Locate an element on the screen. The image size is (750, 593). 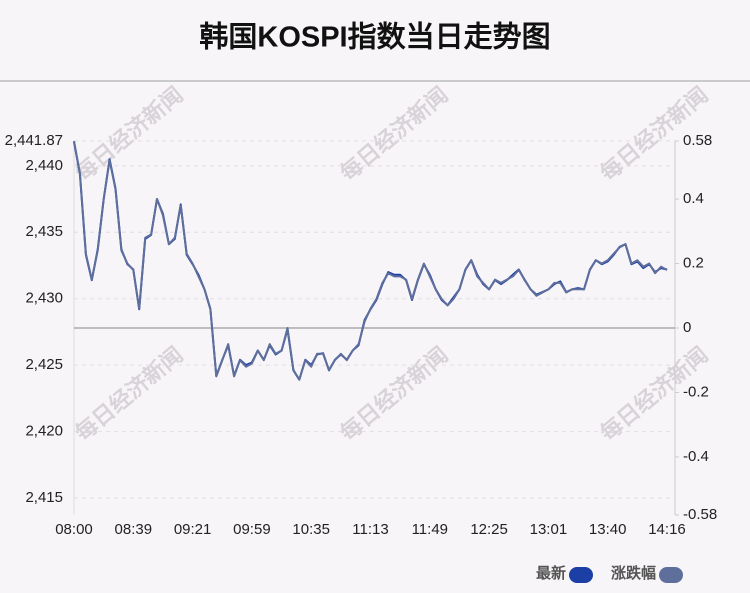
legend-label: 涨跌幅 is located at coordinates (633, 573).